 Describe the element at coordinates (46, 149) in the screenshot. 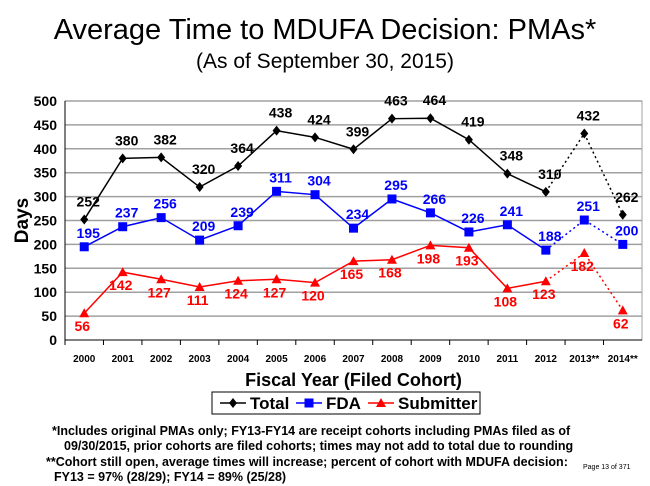

I see `y-tick-label: 400` at that location.